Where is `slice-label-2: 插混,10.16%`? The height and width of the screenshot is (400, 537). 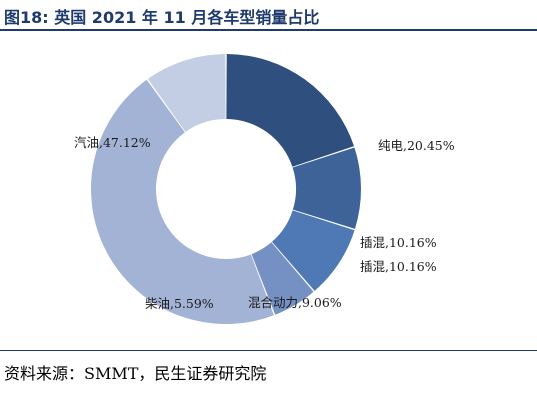
slice-label-2: 插混,10.16% is located at coordinates (398, 242).